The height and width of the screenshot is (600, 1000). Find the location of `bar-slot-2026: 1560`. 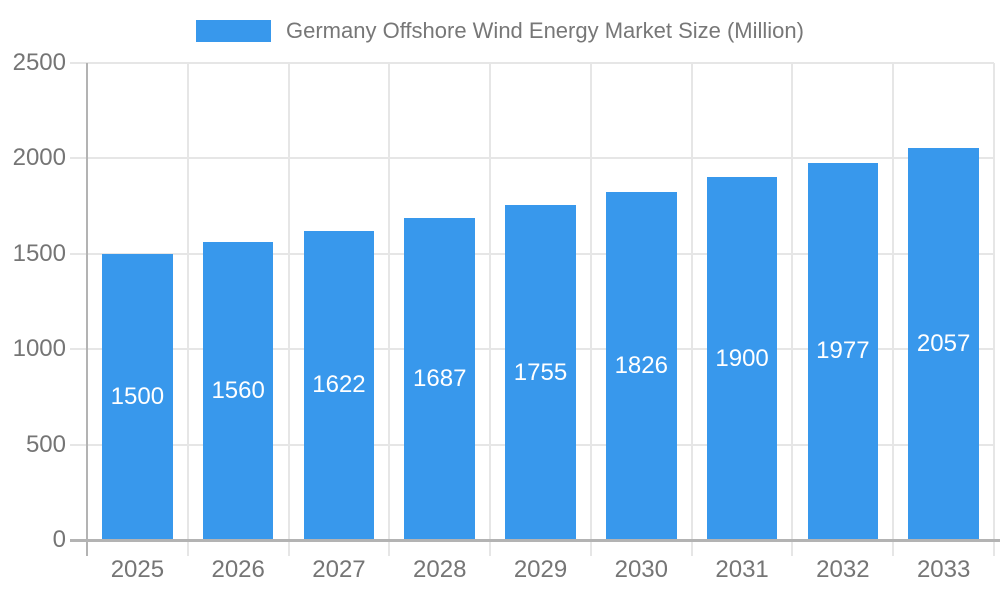

bar-slot-2026: 1560 is located at coordinates (238, 301).